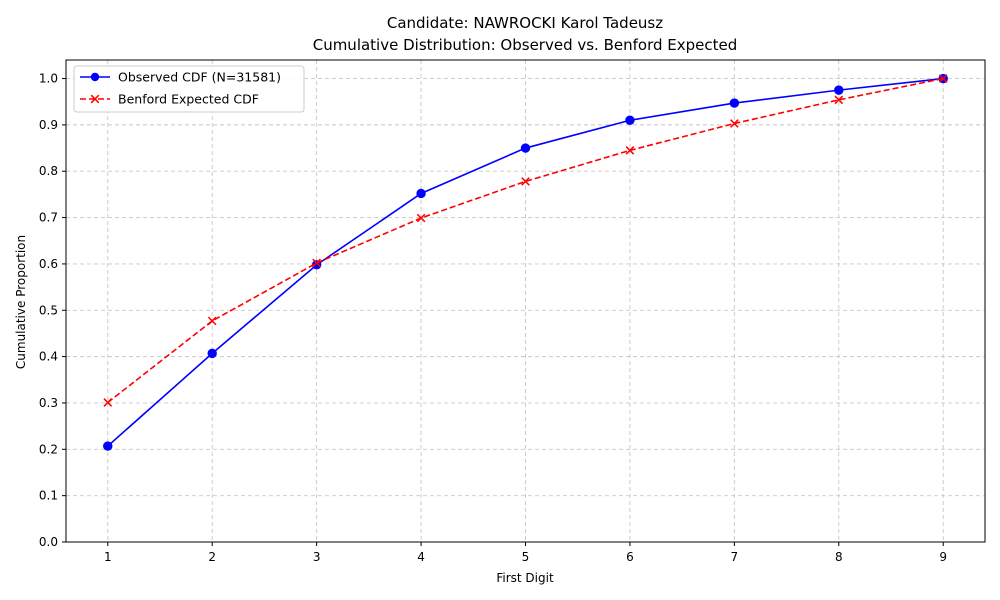 This screenshot has width=1000, height=600. What do you see at coordinates (212, 557) in the screenshot?
I see `x-tick-label: 2` at bounding box center [212, 557].